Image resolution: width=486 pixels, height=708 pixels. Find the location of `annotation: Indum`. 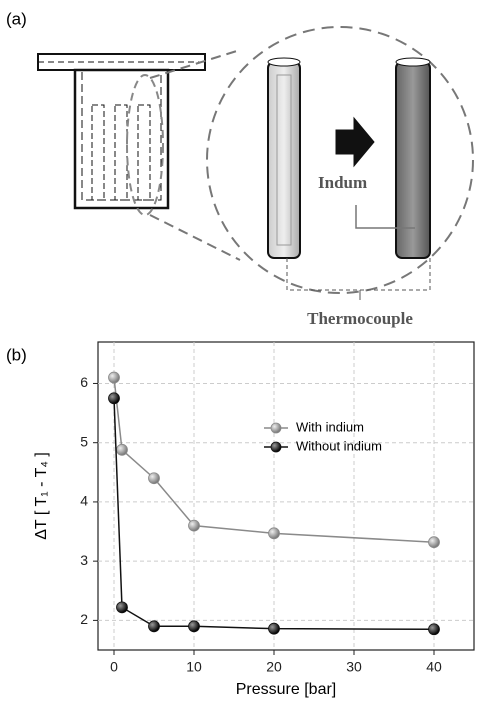

annotation: Indum is located at coordinates (342, 182).